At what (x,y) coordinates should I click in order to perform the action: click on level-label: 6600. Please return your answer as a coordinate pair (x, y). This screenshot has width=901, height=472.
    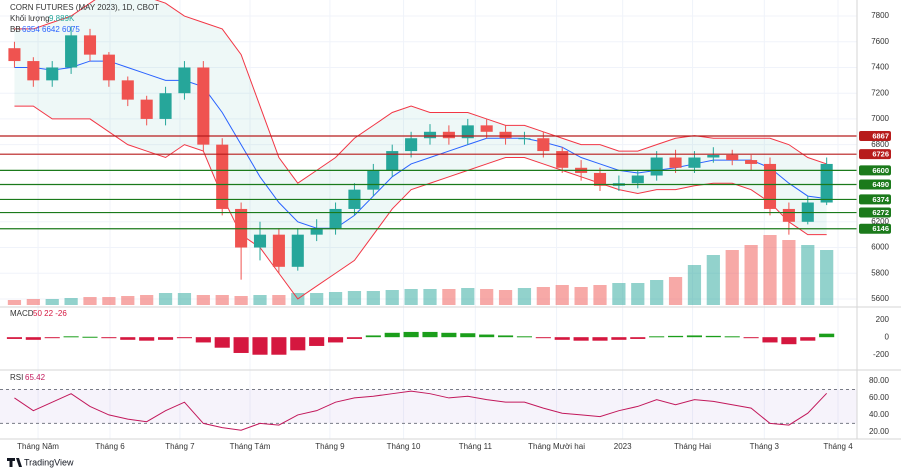
    Looking at the image, I should click on (880, 170).